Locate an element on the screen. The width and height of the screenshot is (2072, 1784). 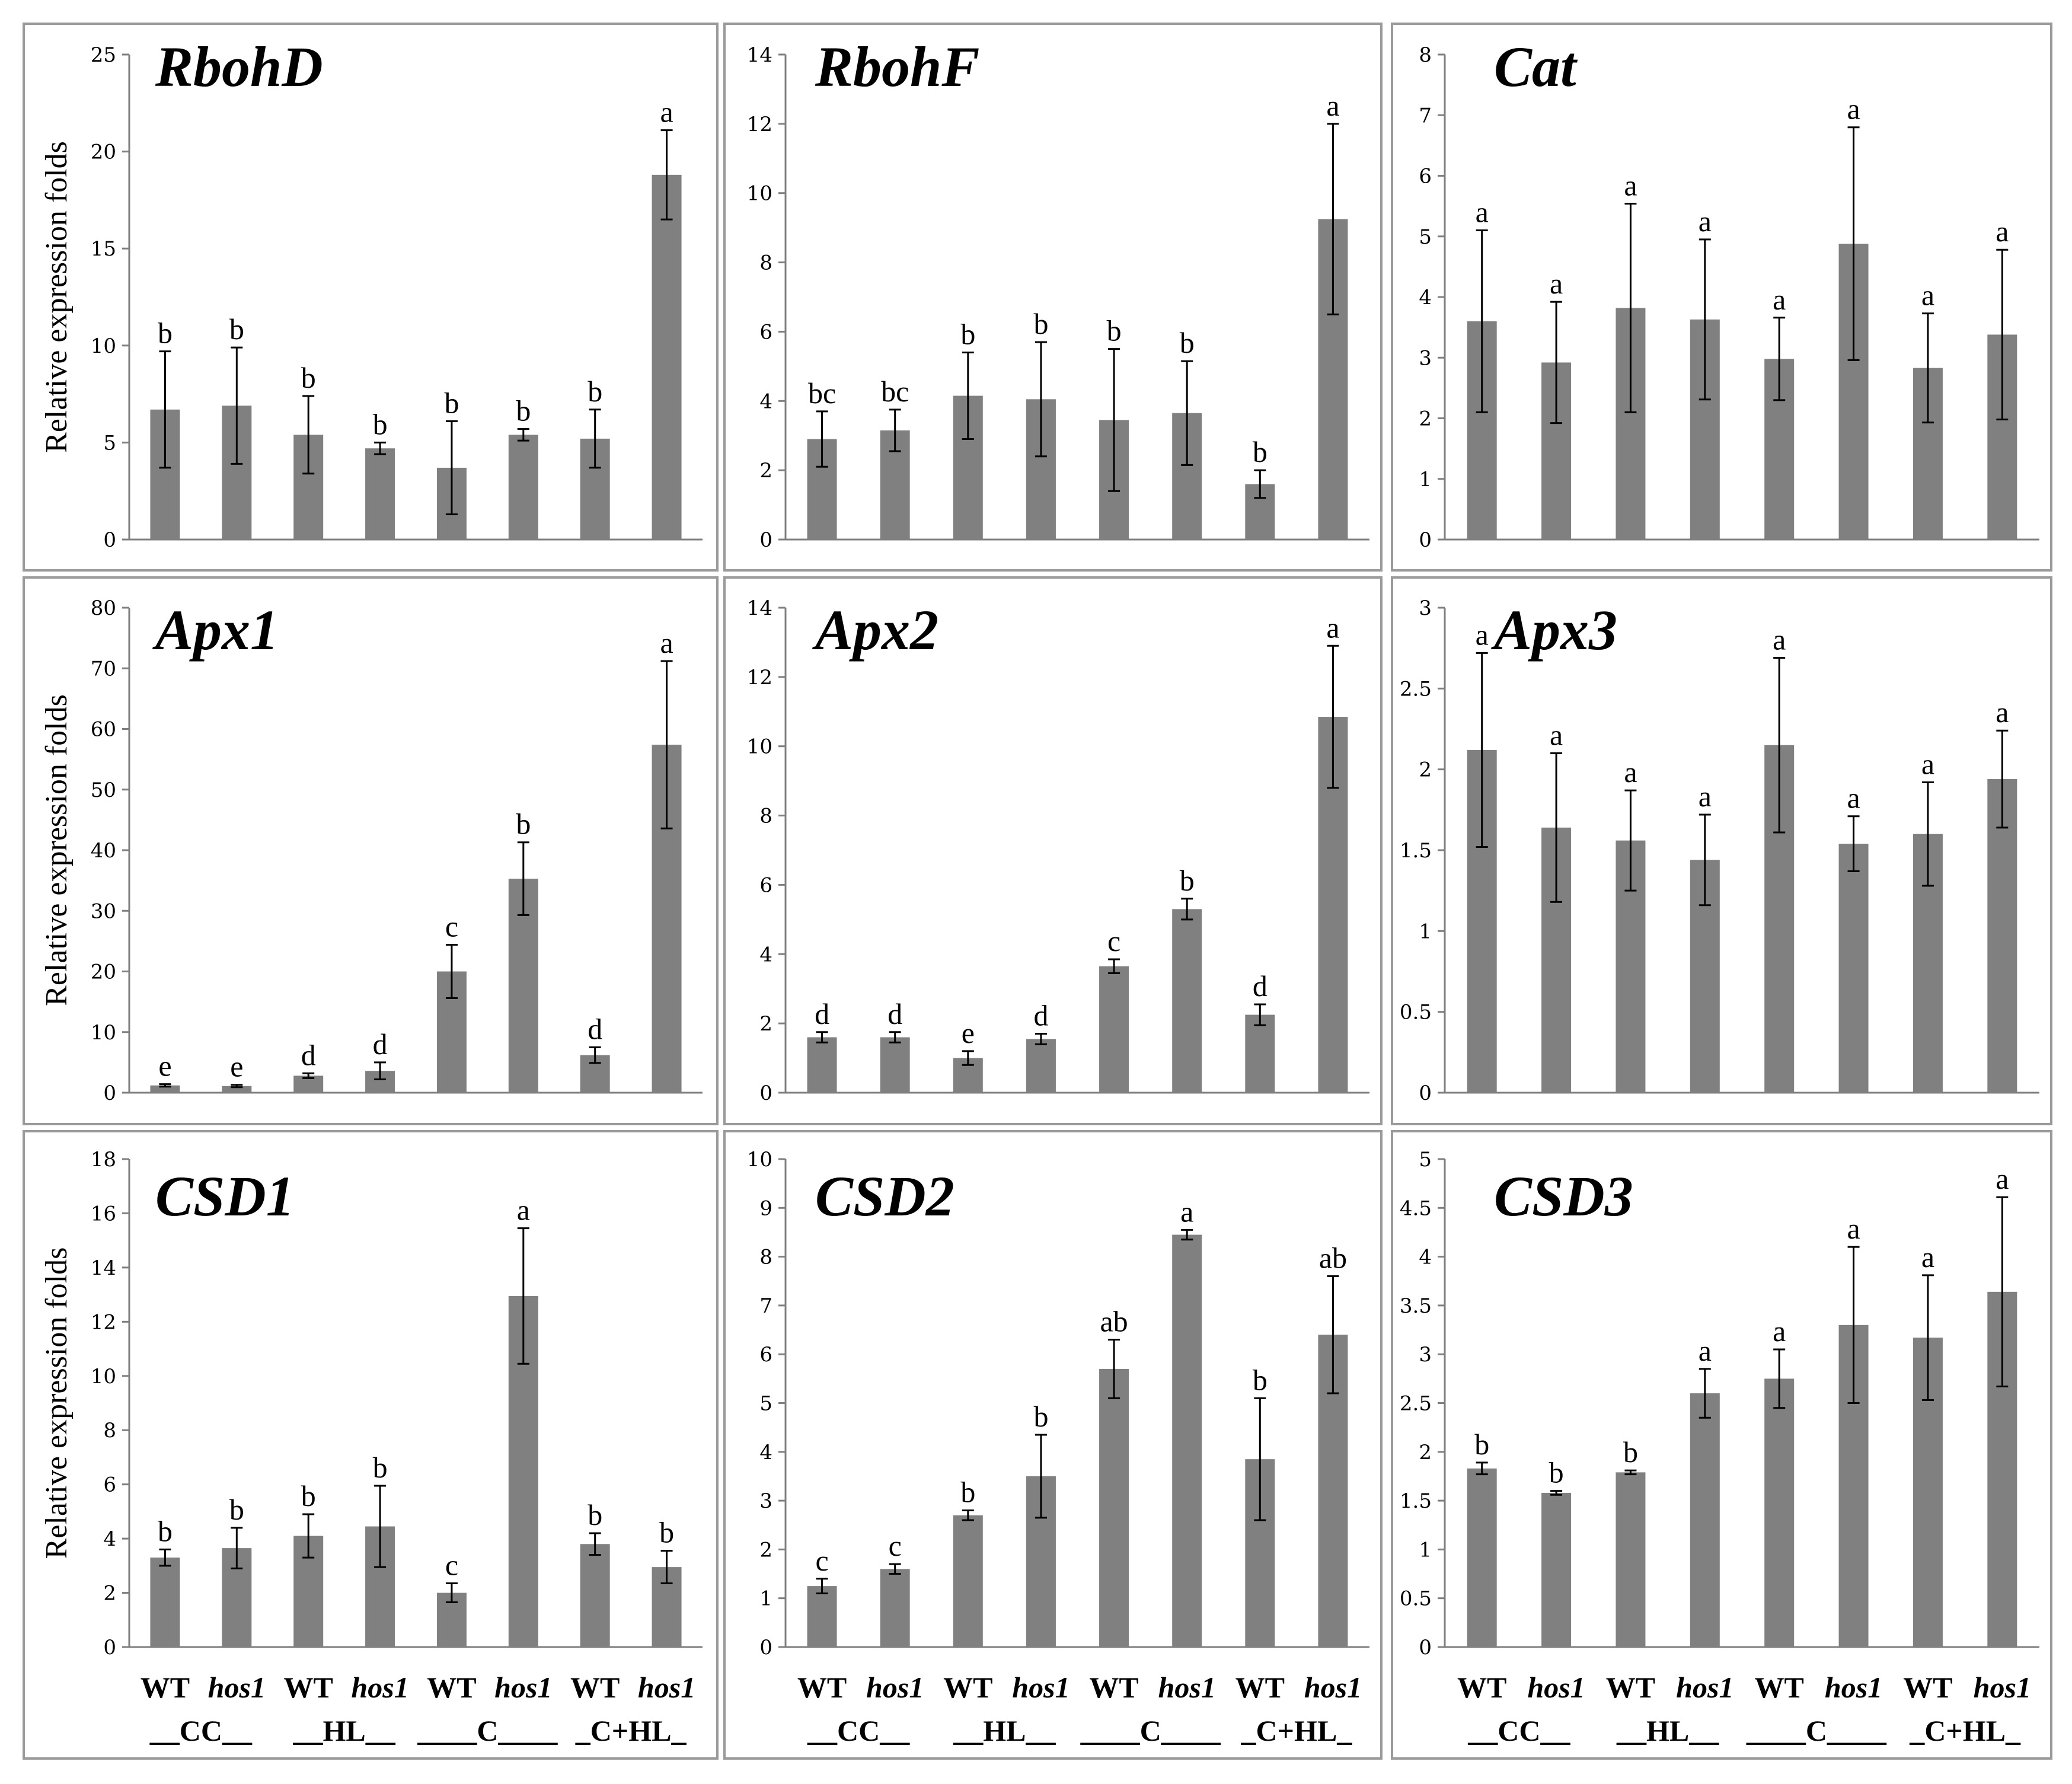
chart-title: CSD2 is located at coordinates (884, 1196).